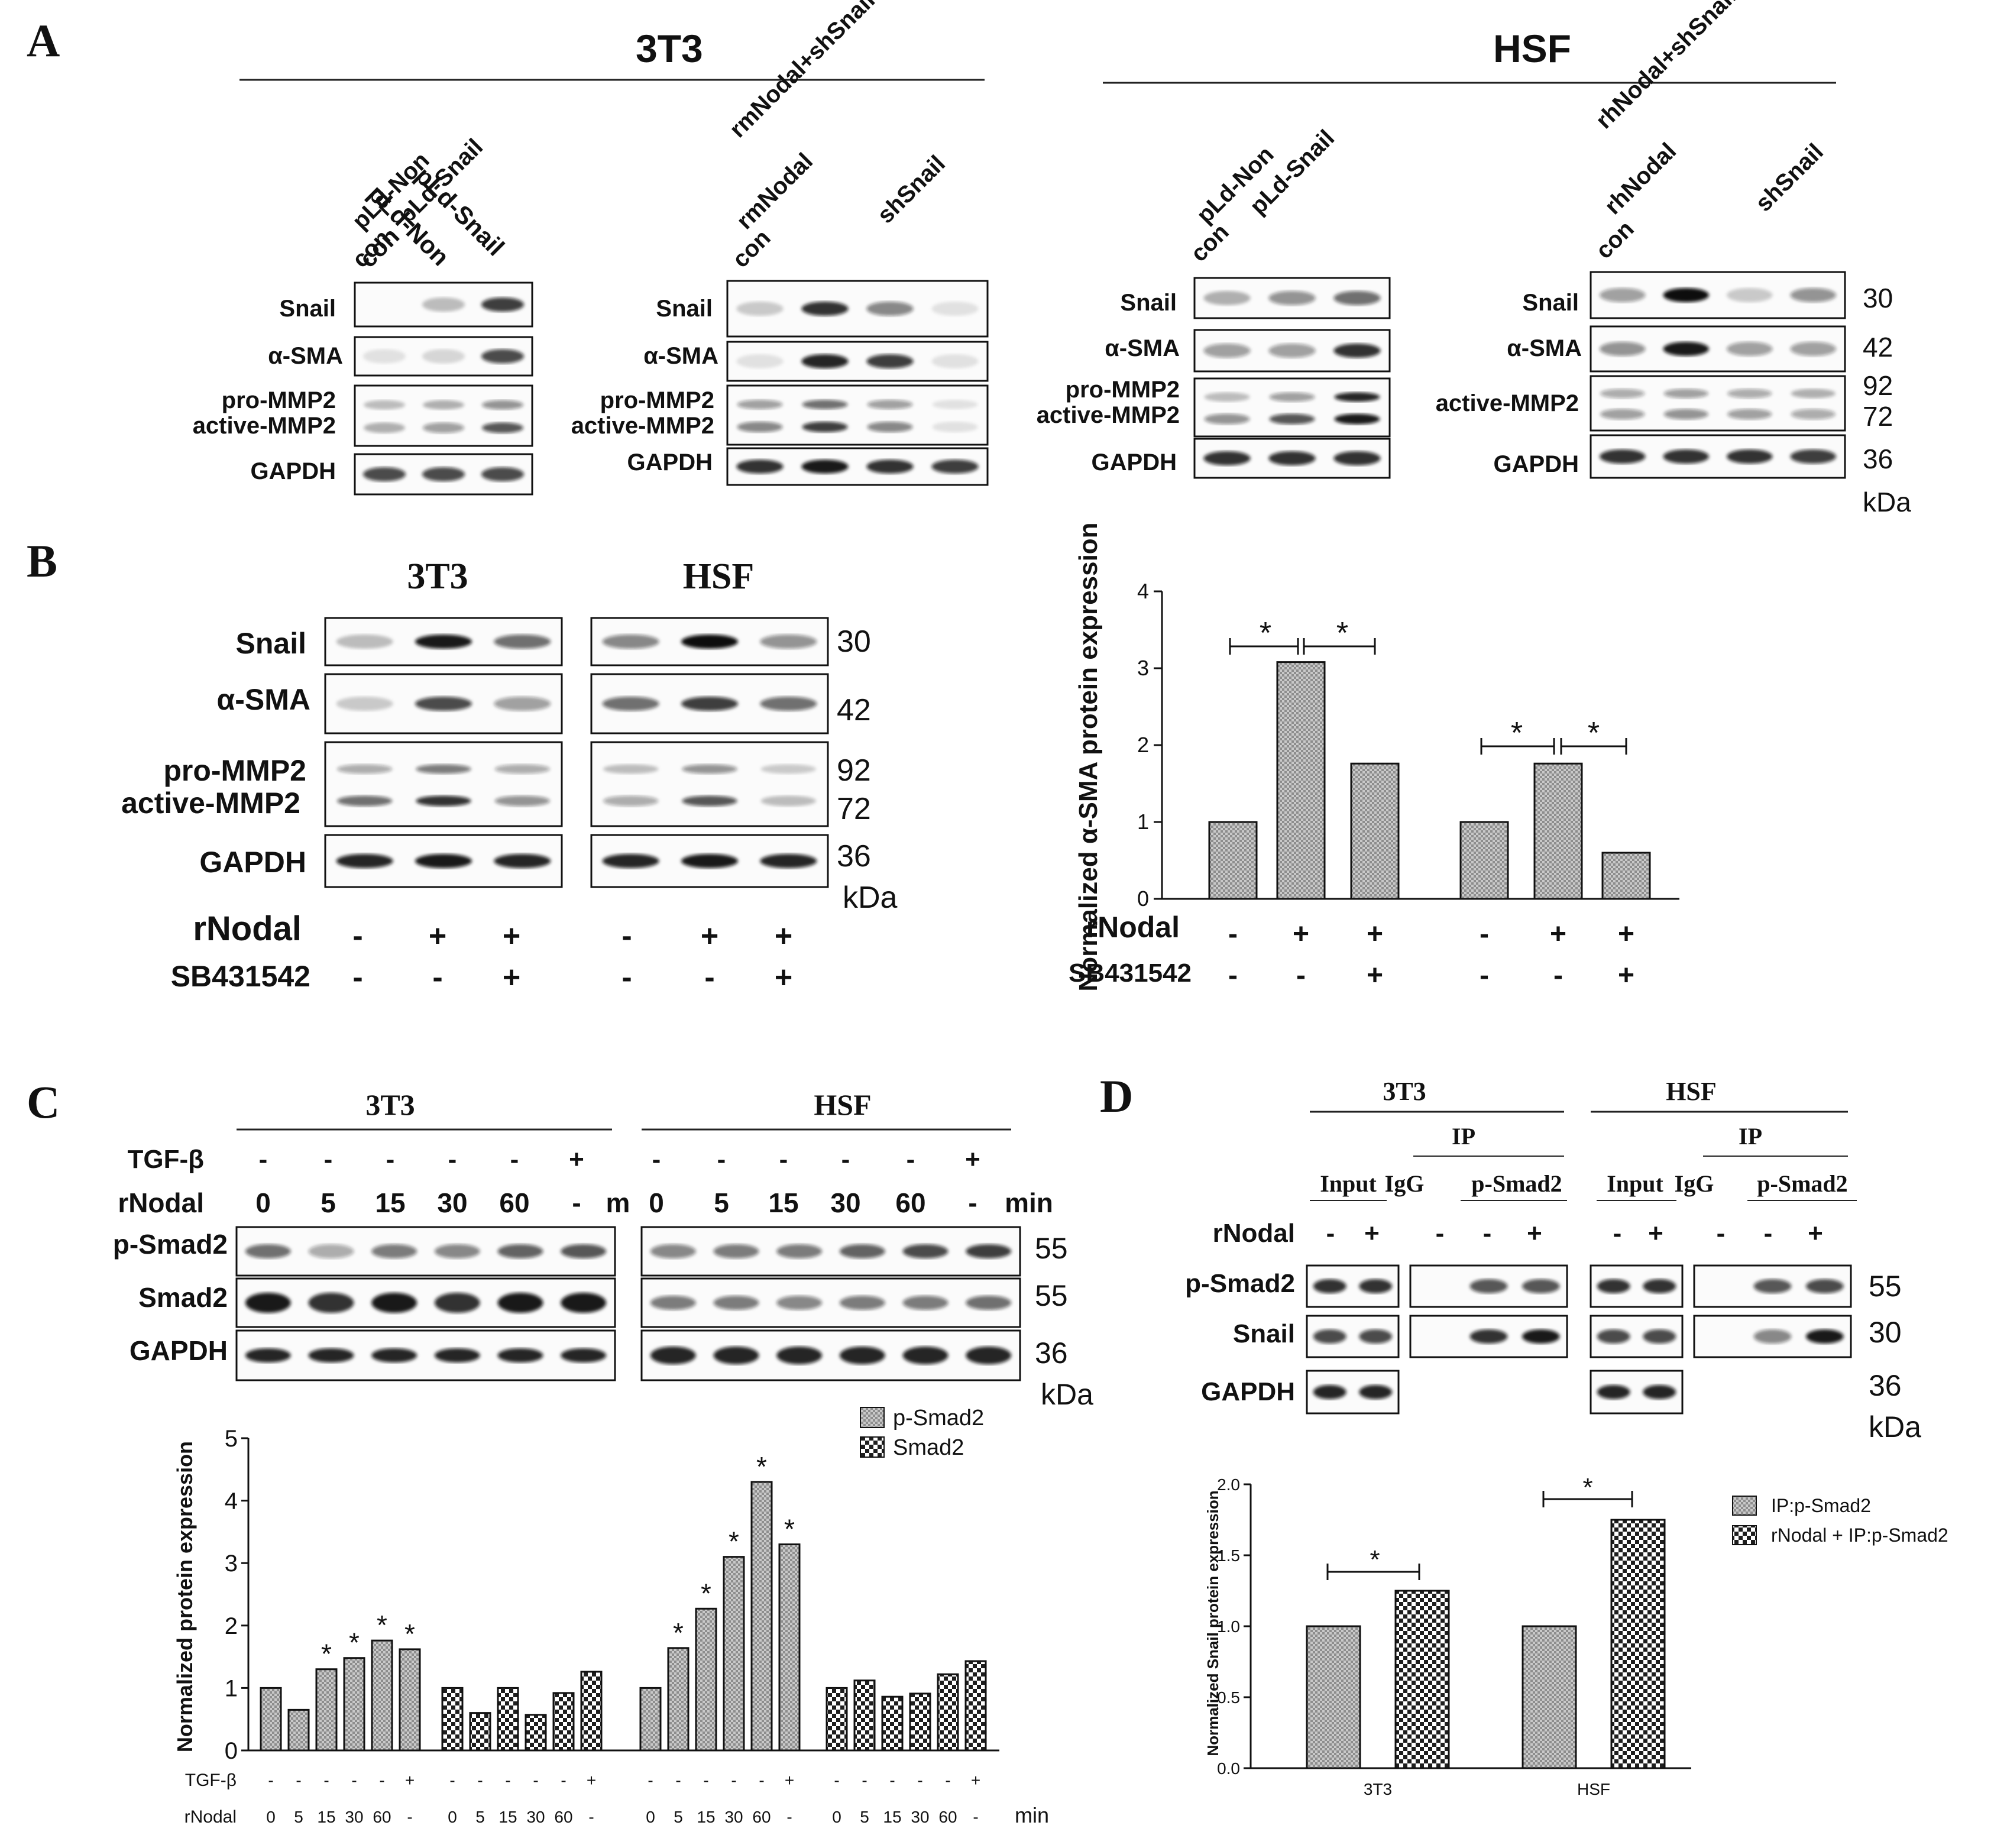 The width and height of the screenshot is (2007, 1848). What do you see at coordinates (719, 576) in the screenshot?
I see `blot-title-hsf: HSF` at bounding box center [719, 576].